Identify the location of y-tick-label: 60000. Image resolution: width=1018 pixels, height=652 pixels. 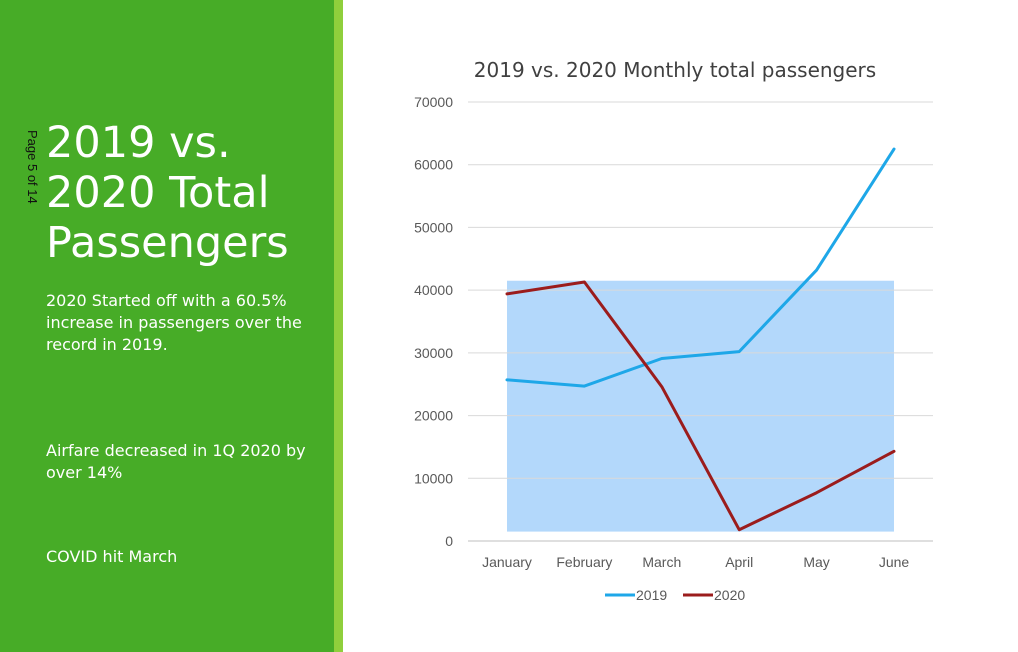
(433, 165).